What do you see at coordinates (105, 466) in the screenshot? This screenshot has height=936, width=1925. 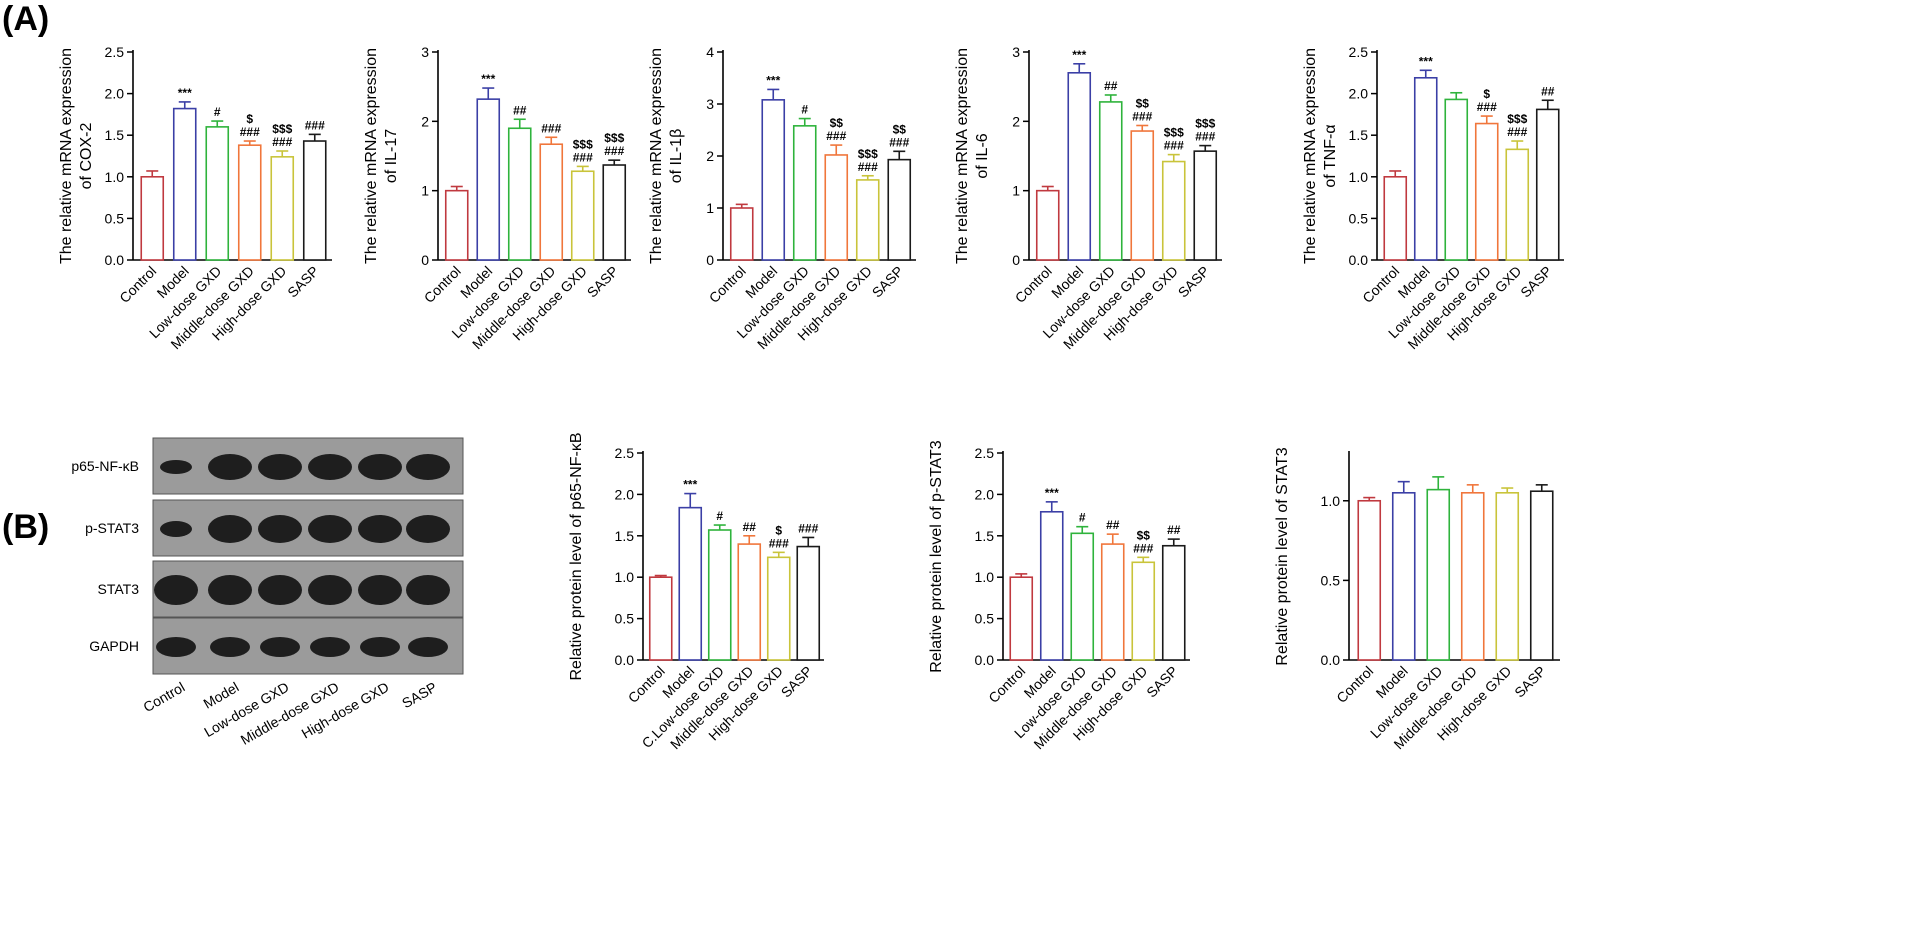 I see `blot-row-label: p65-NF-κB` at bounding box center [105, 466].